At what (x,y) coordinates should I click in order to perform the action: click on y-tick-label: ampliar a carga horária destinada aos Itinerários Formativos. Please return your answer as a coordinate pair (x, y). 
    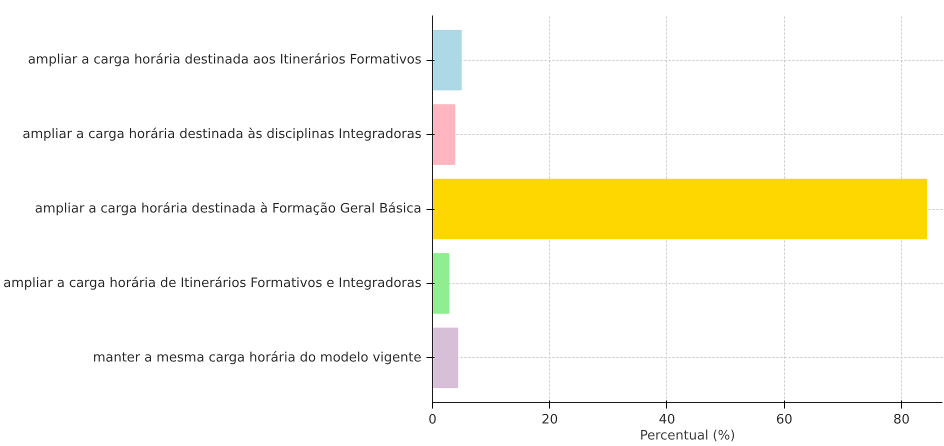
    Looking at the image, I should click on (225, 60).